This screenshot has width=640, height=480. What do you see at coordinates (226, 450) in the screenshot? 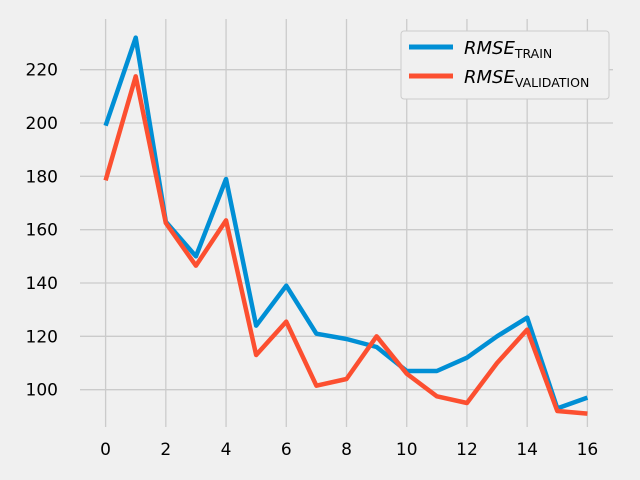
I see `x-tick-label: 4` at bounding box center [226, 450].